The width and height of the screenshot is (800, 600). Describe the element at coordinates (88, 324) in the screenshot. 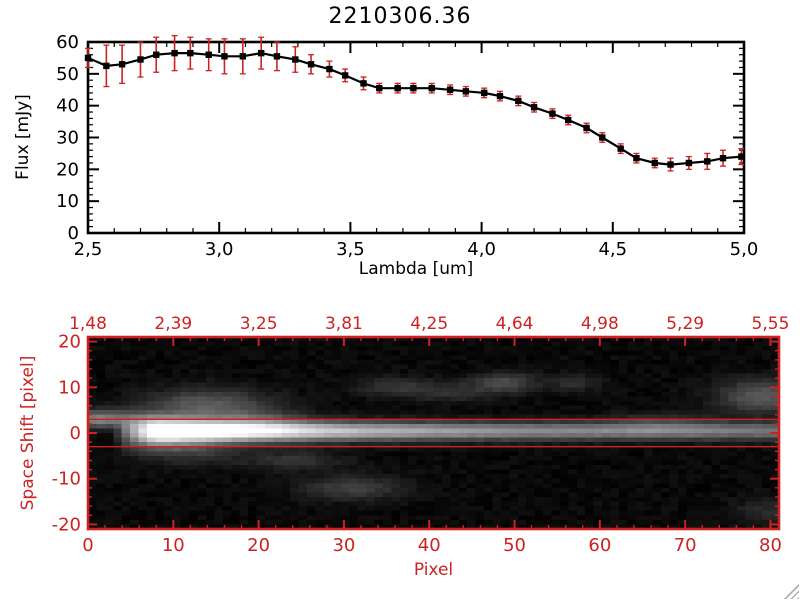

I see `svg-text: 1,48` at that location.